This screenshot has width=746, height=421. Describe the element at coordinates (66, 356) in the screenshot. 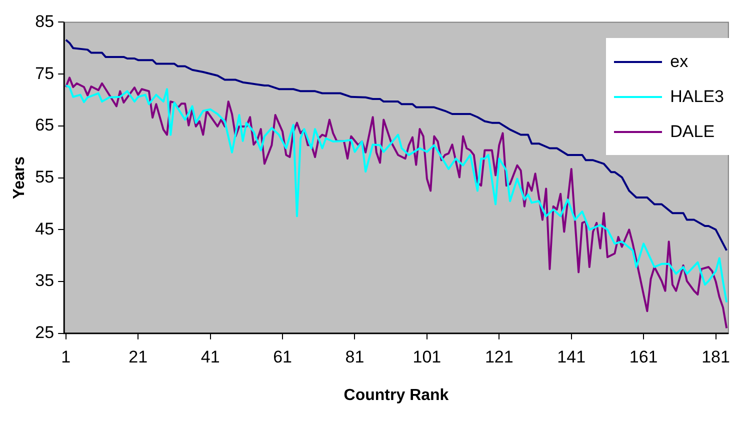

I see `x-tick-label: 1` at that location.